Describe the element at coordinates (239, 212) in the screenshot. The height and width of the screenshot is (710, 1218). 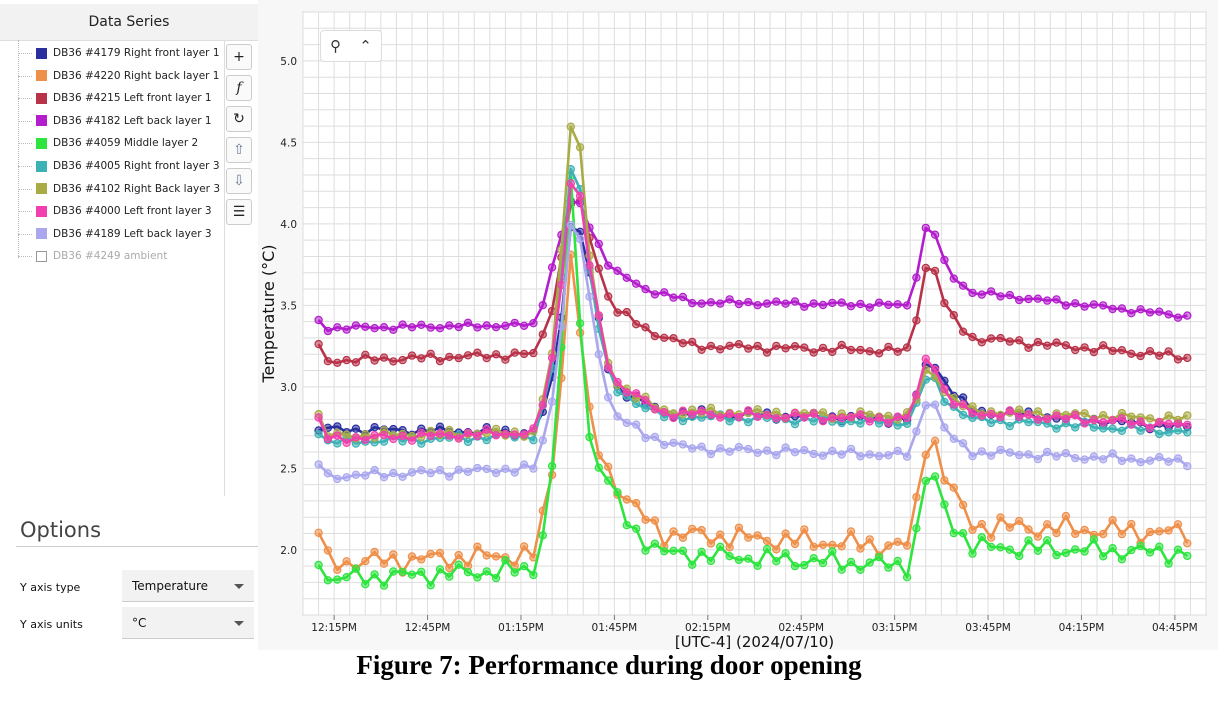
I see `menu-icon: ☰` at that location.